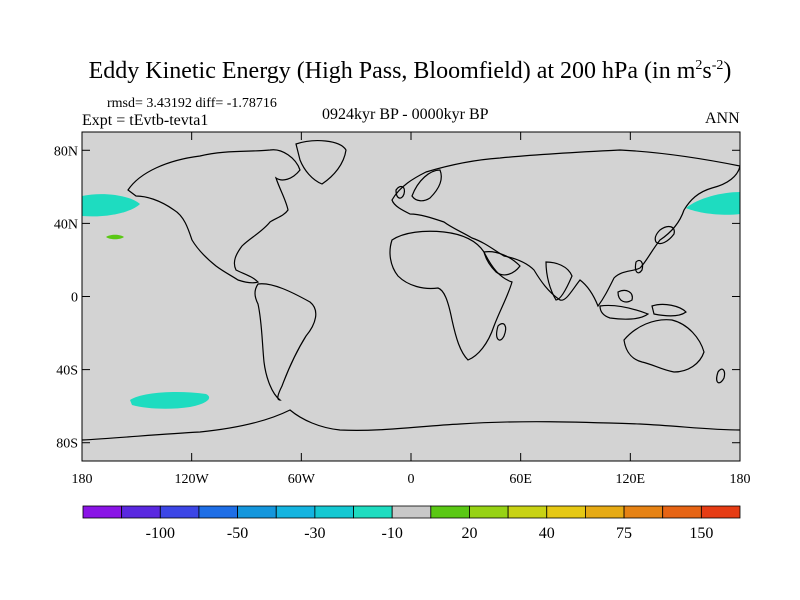  Describe the element at coordinates (501, 332) in the screenshot. I see `coast-madagascar` at that location.